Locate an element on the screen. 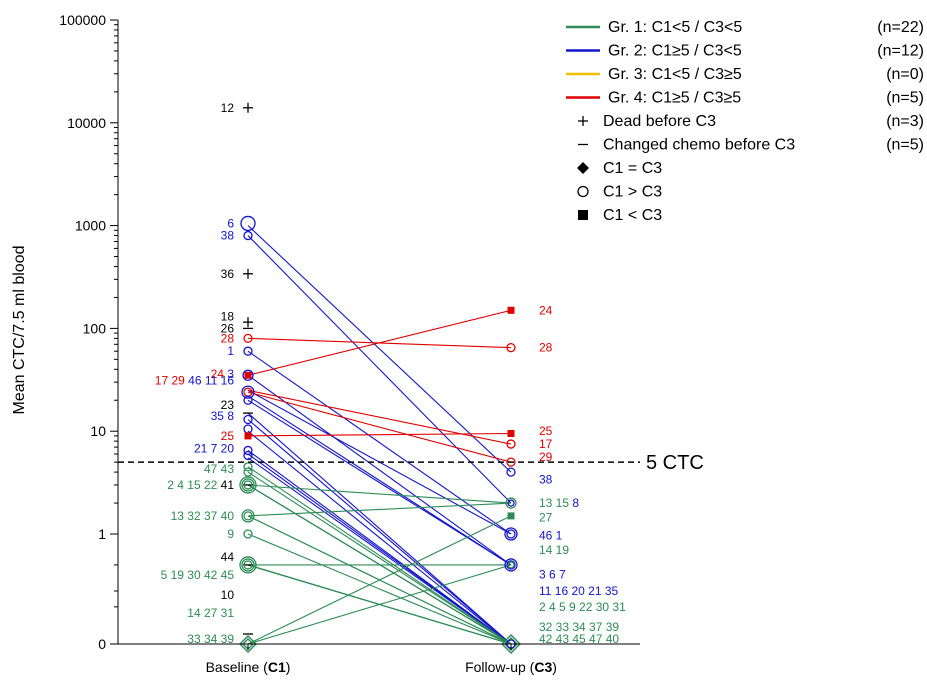  c1-label-part: 13 32 37 40 is located at coordinates (203, 516).